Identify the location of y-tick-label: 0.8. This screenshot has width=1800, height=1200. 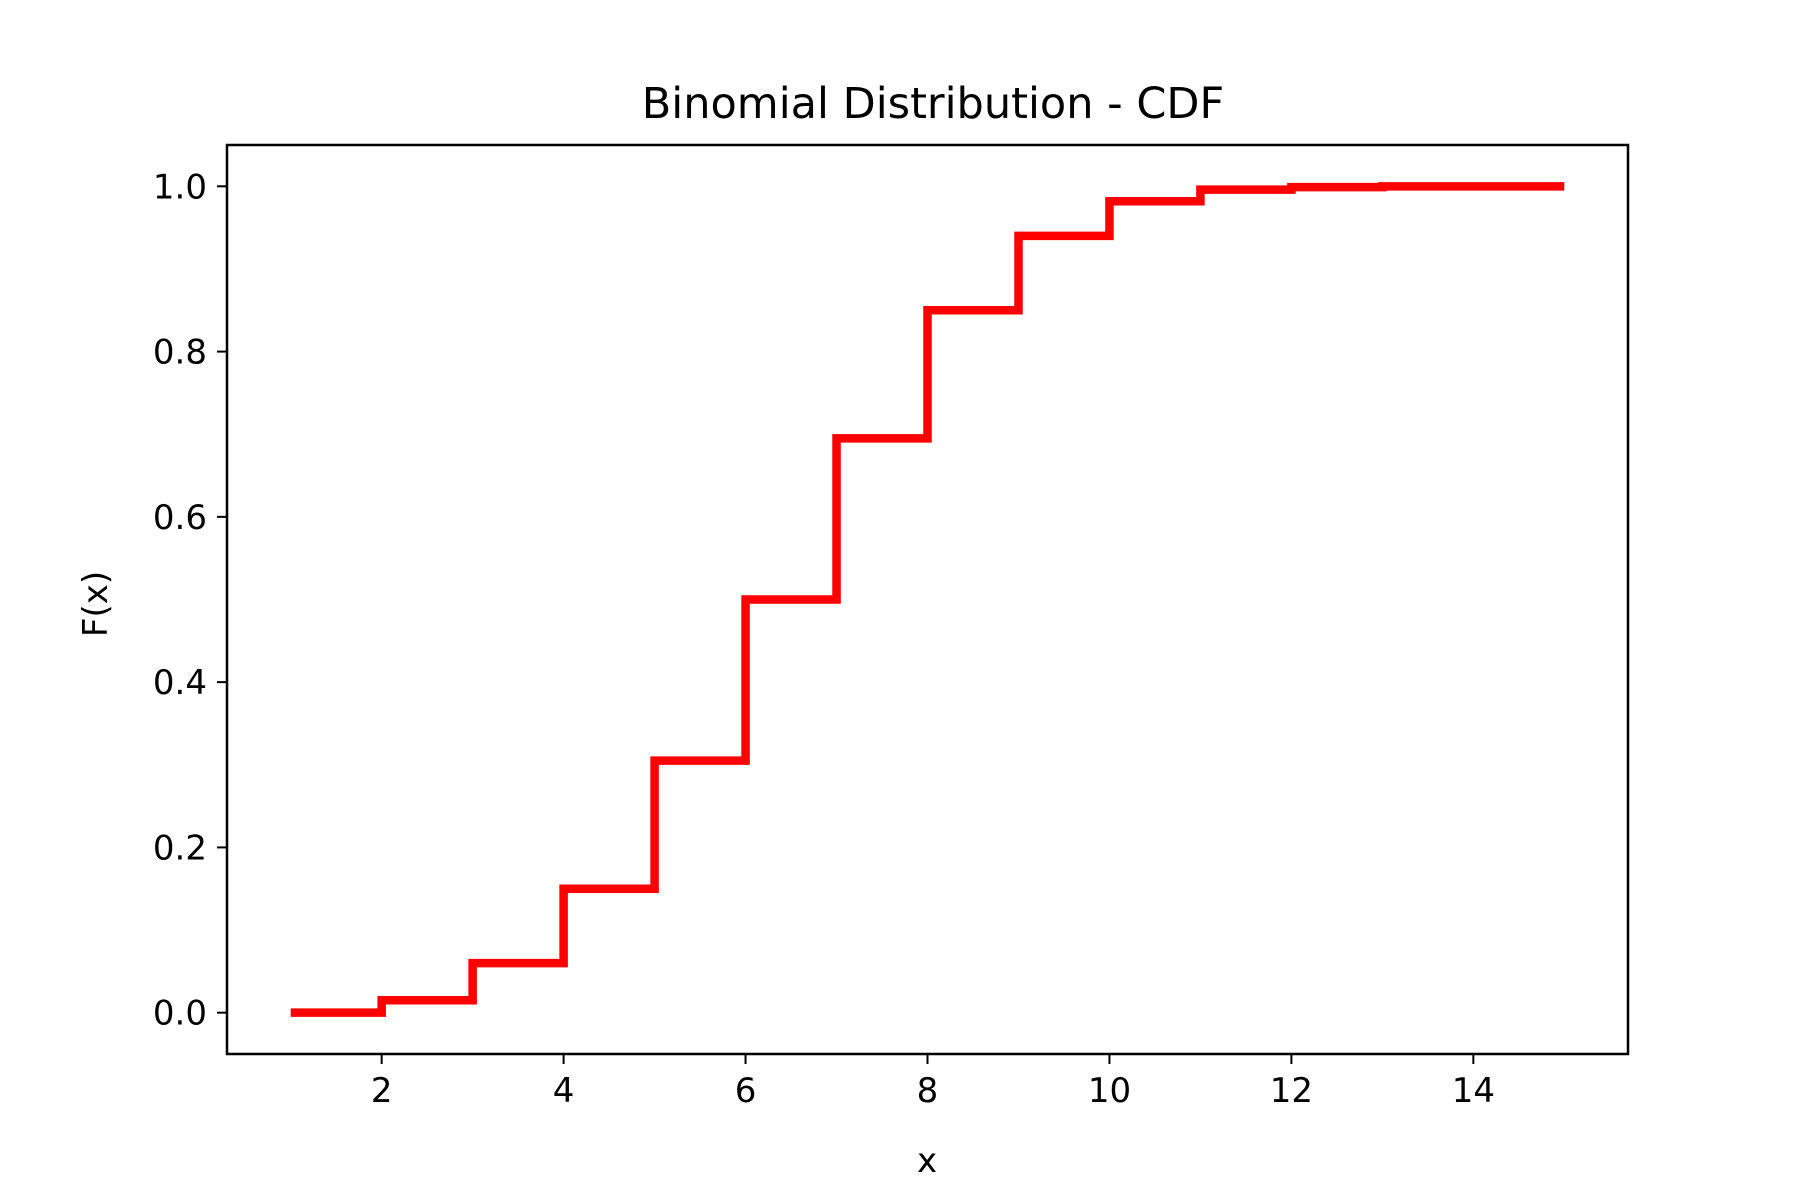
(180, 353).